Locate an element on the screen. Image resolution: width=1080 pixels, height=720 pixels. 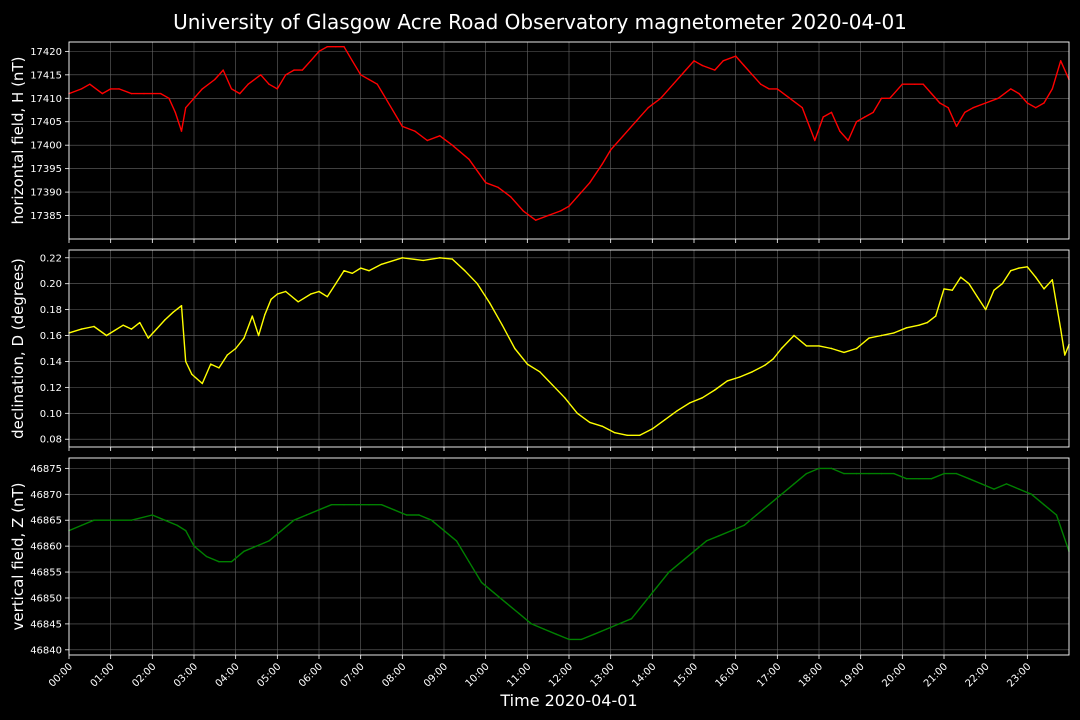
y-tick-label: 46850 is located at coordinates (46, 598).